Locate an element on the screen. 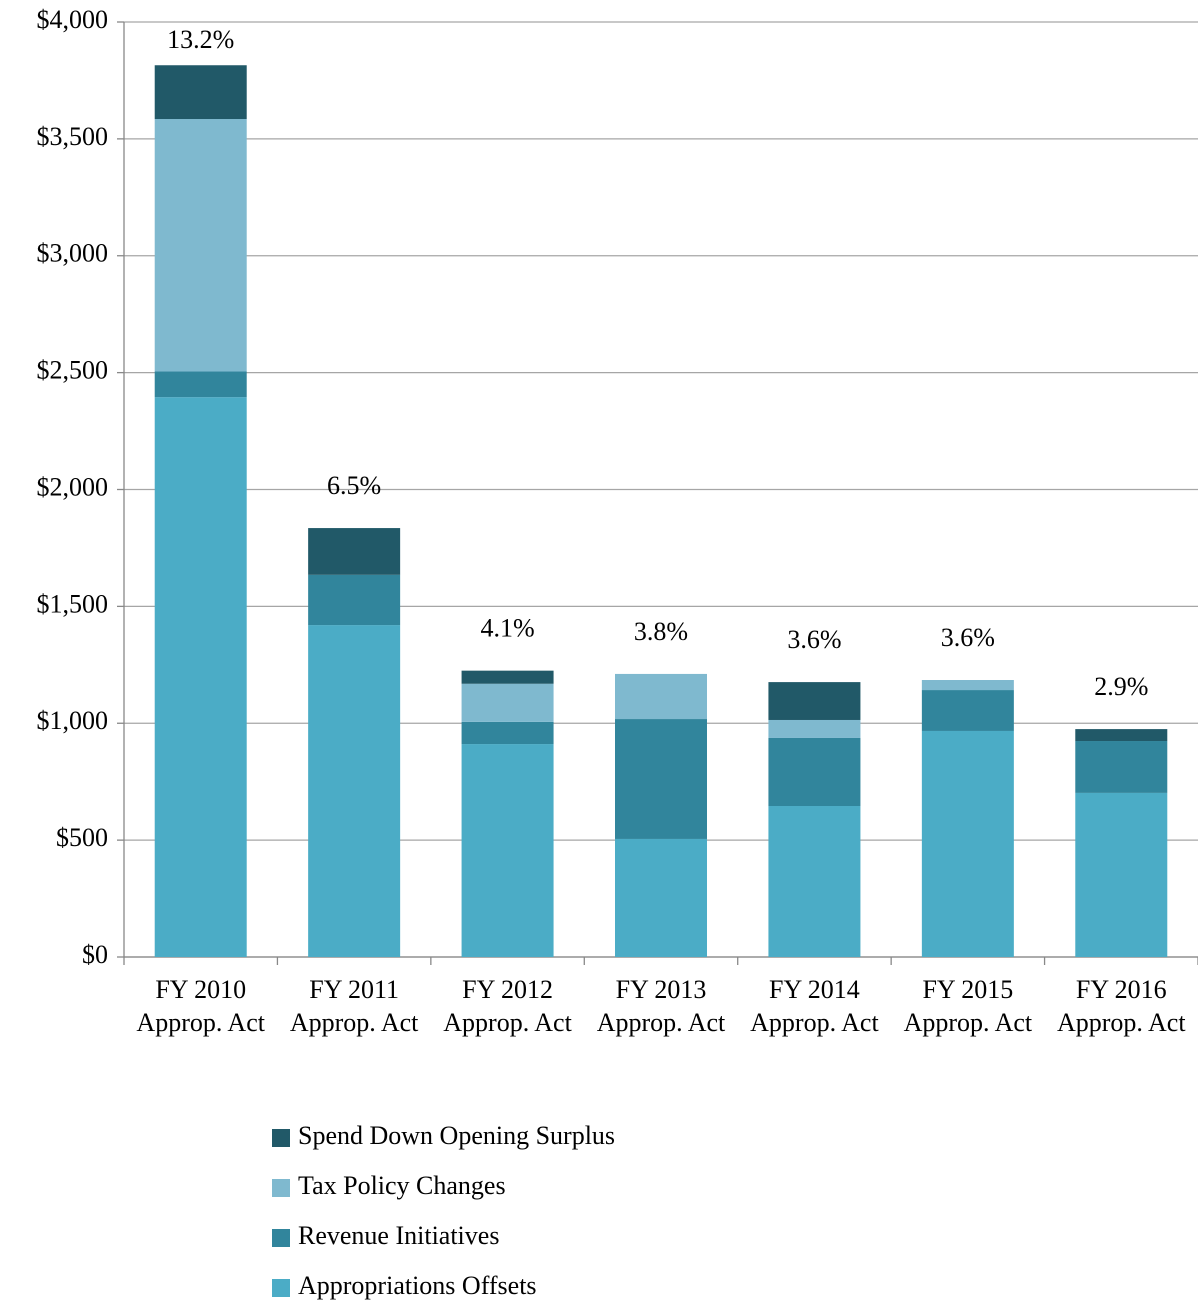 This screenshot has width=1198, height=1301. x-tick-label: FY 2013 Approp. Act is located at coordinates (661, 1006).